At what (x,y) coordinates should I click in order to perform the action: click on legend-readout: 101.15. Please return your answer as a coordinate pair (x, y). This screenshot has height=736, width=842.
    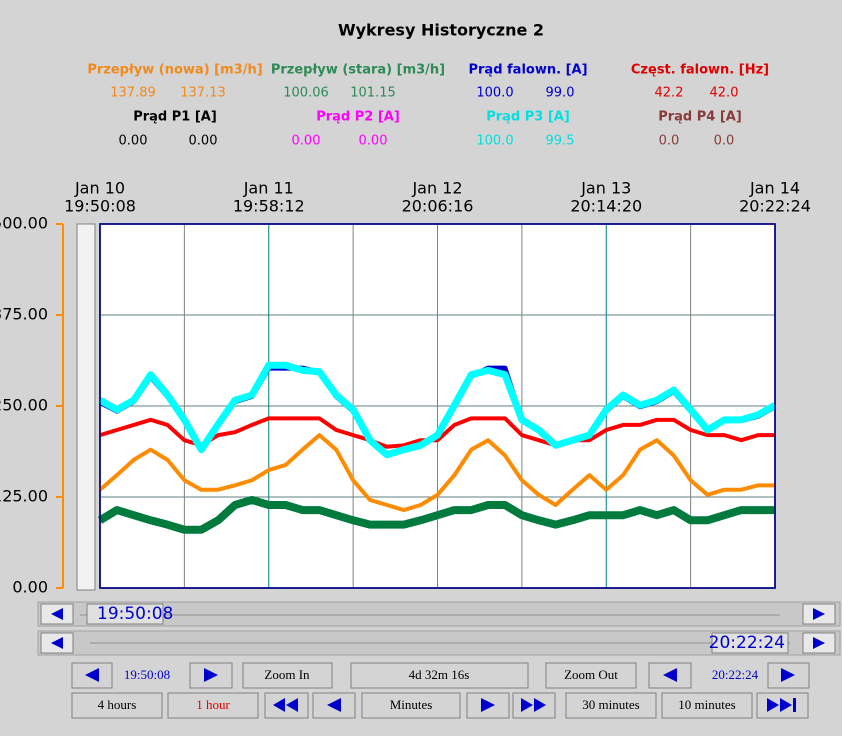
    Looking at the image, I should click on (373, 93).